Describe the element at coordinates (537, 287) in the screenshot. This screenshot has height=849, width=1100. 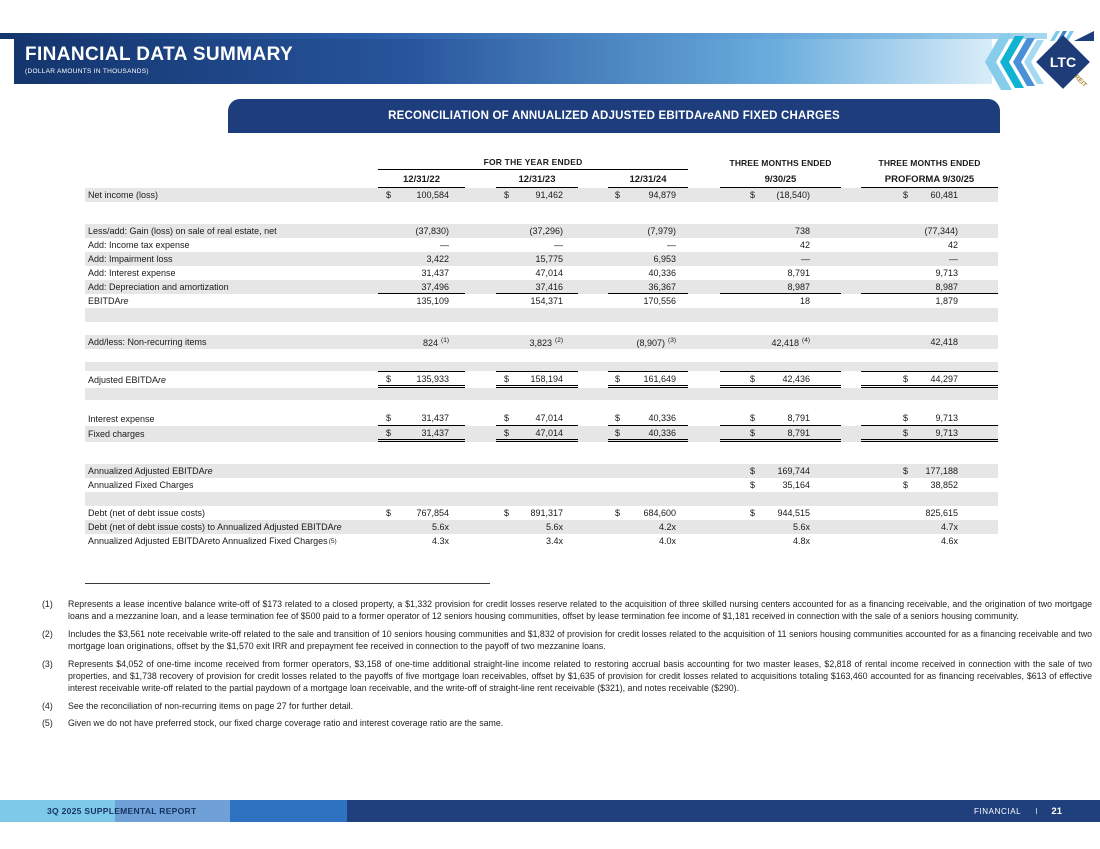
I see `value-cell: 37,416` at that location.